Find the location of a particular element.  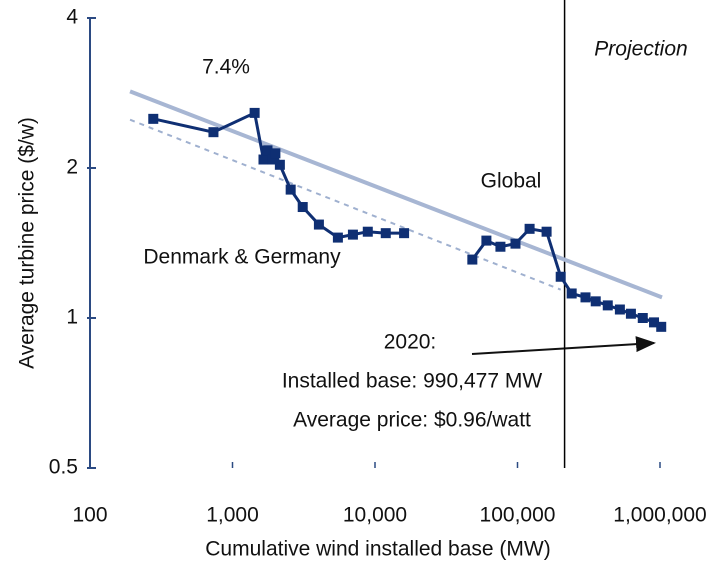

x-tick-label: 10,000 is located at coordinates (375, 515).